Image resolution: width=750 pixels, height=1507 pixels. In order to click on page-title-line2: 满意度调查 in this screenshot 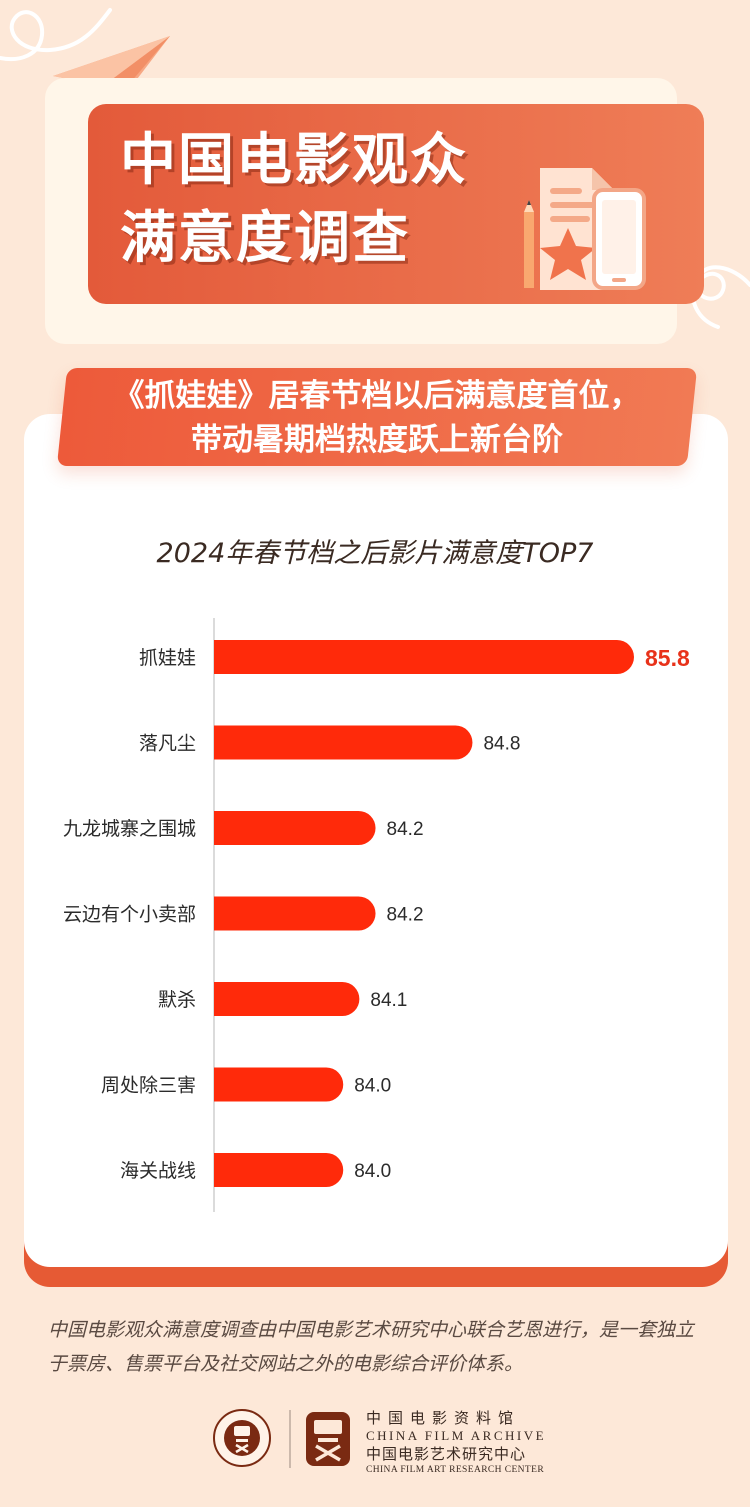, I will do `click(265, 238)`.